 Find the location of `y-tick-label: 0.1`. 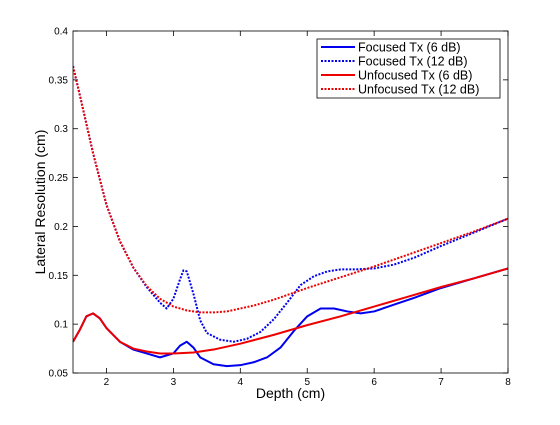

y-tick-label: 0.1 is located at coordinates (61, 325).